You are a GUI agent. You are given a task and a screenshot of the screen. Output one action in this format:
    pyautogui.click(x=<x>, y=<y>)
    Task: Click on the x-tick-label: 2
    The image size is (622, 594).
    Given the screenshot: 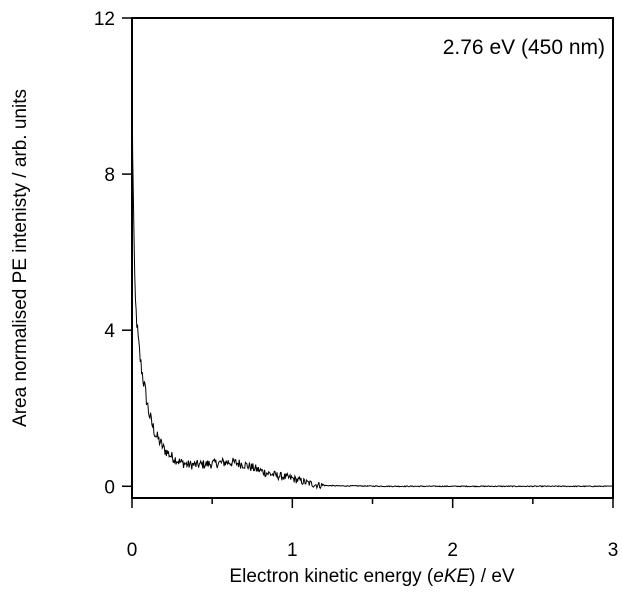 What is the action you would take?
    pyautogui.click(x=452, y=550)
    